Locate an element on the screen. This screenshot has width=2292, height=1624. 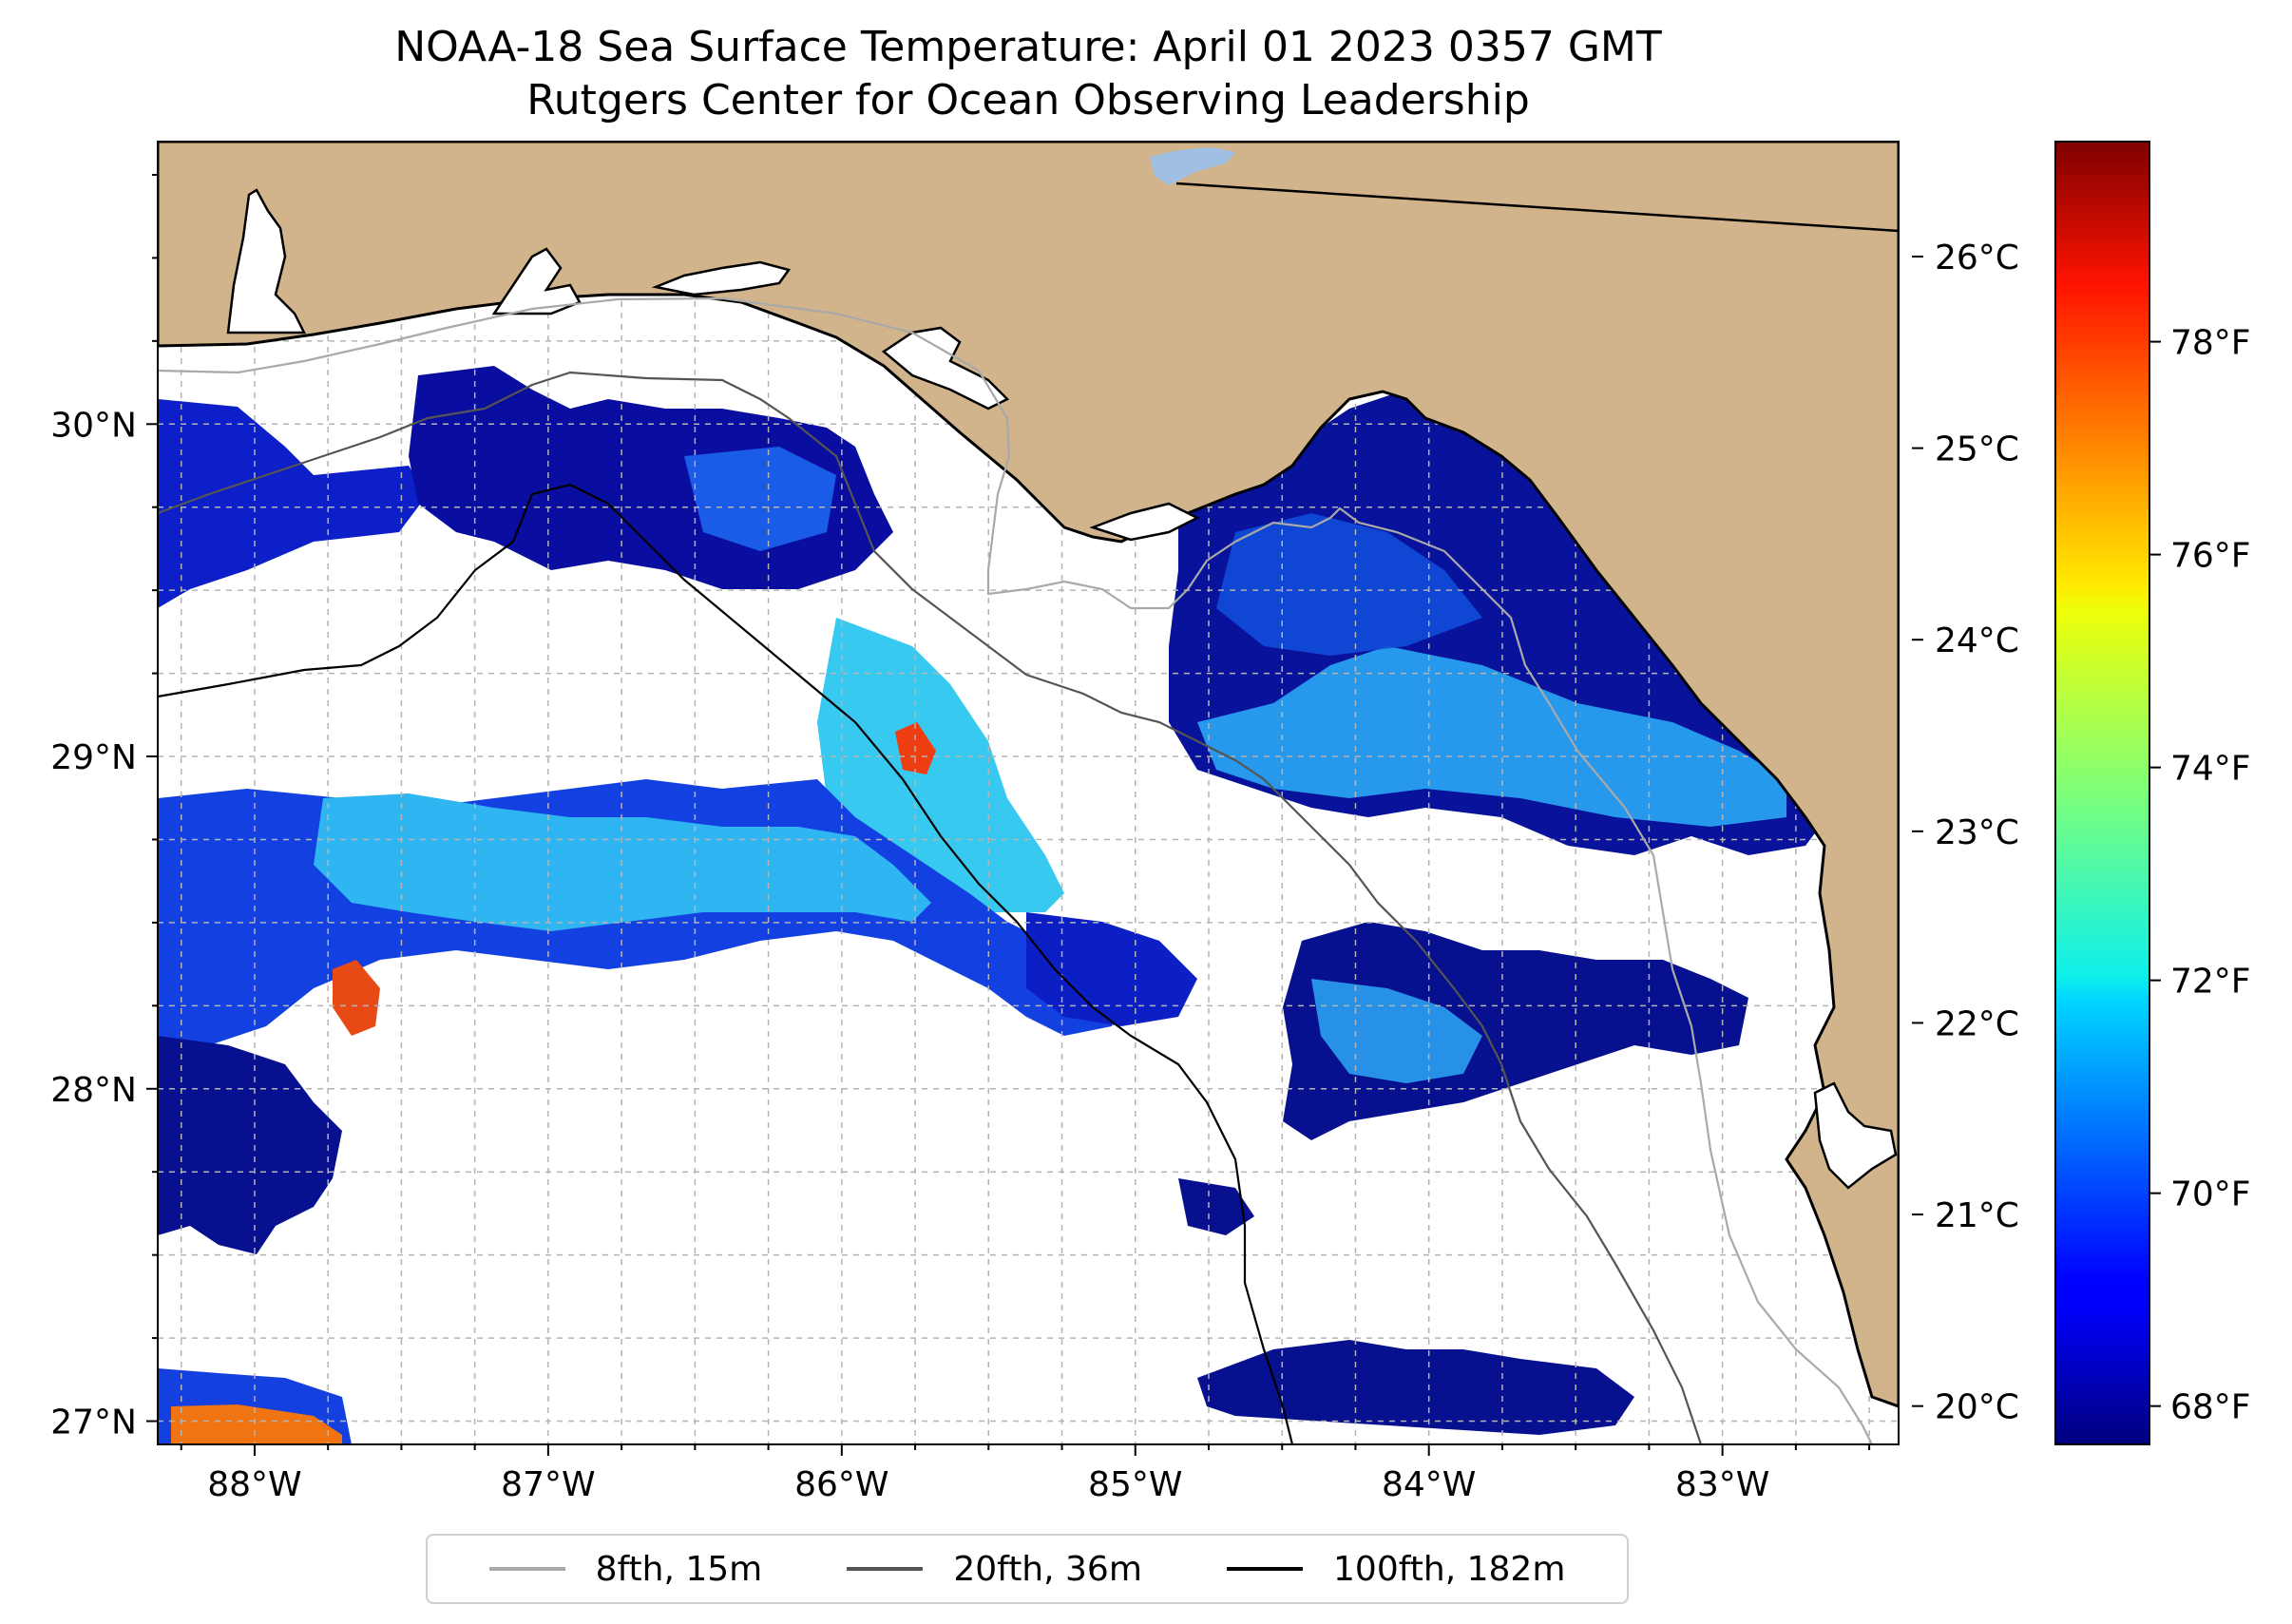
lat-tick-label: 27°N is located at coordinates (93, 1423).